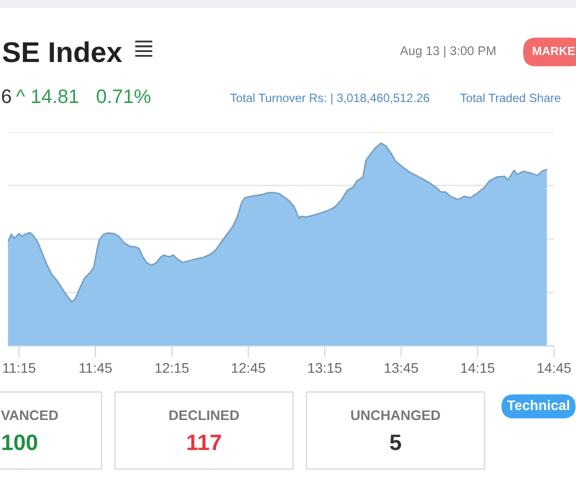  I want to click on text: Total Traded Share, so click(510, 97).